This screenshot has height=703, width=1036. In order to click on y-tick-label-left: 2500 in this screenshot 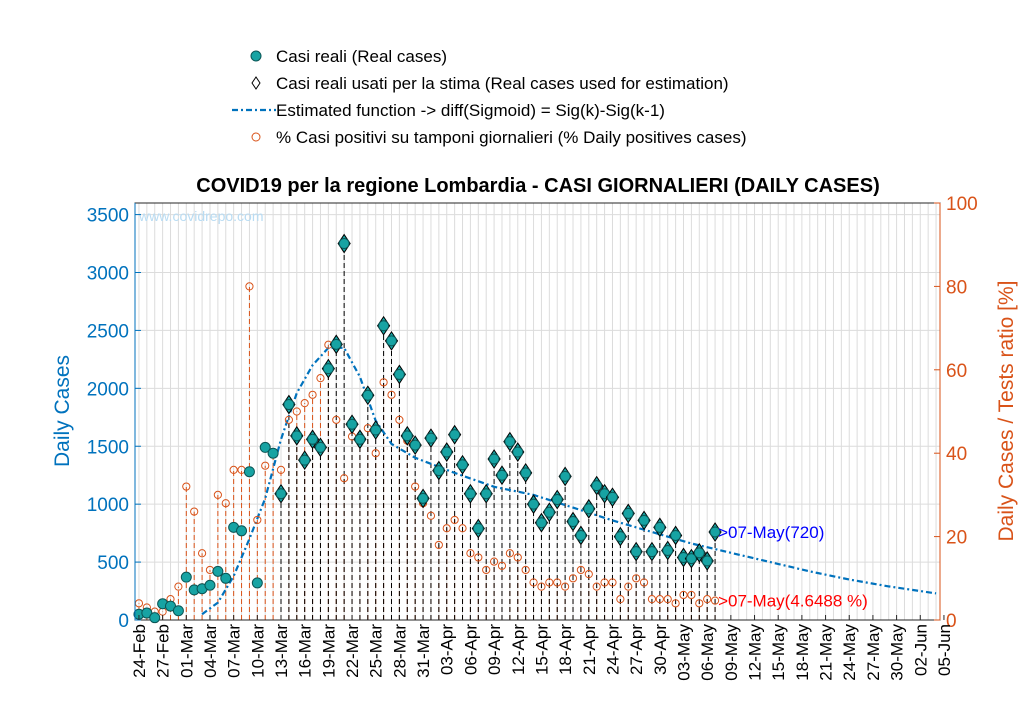, I will do `click(108, 331)`.